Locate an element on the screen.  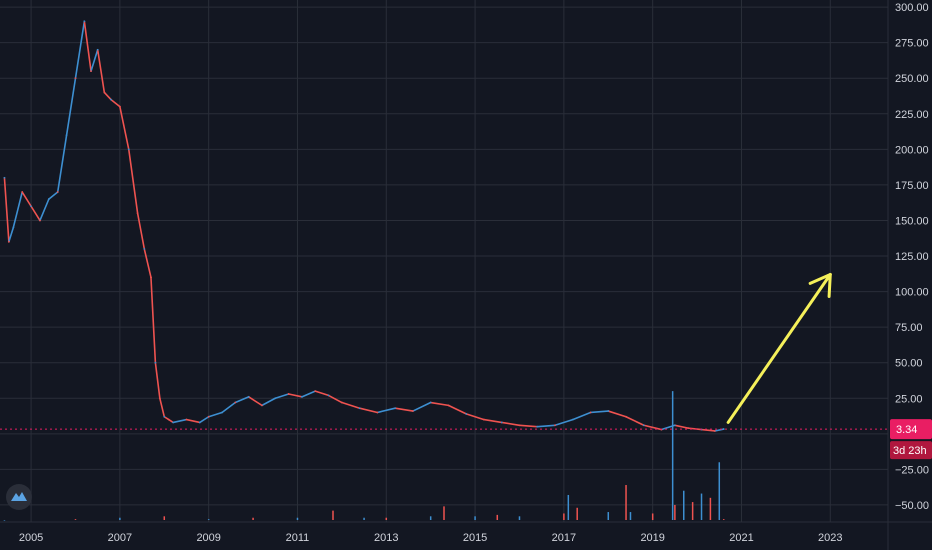
last-price-badge is located at coordinates (911, 429).